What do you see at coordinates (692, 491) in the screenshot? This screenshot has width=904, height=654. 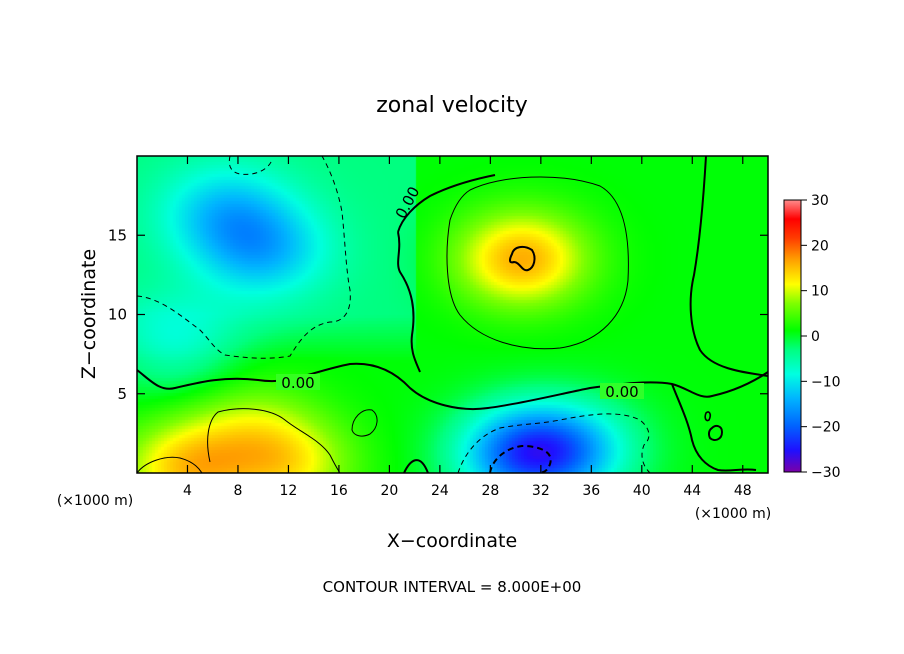 I see `x-tick-label: 44` at bounding box center [692, 491].